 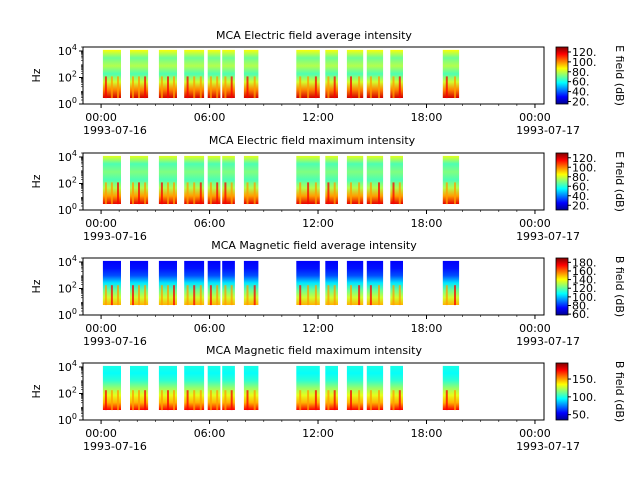 What do you see at coordinates (36, 181) in the screenshot?
I see `y-axis-label: Hz` at bounding box center [36, 181].